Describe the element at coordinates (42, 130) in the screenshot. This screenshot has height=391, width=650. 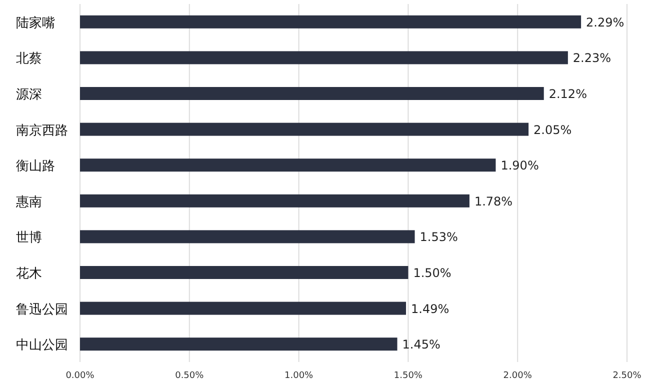
I see `y-tick-label: 南京西路` at that location.